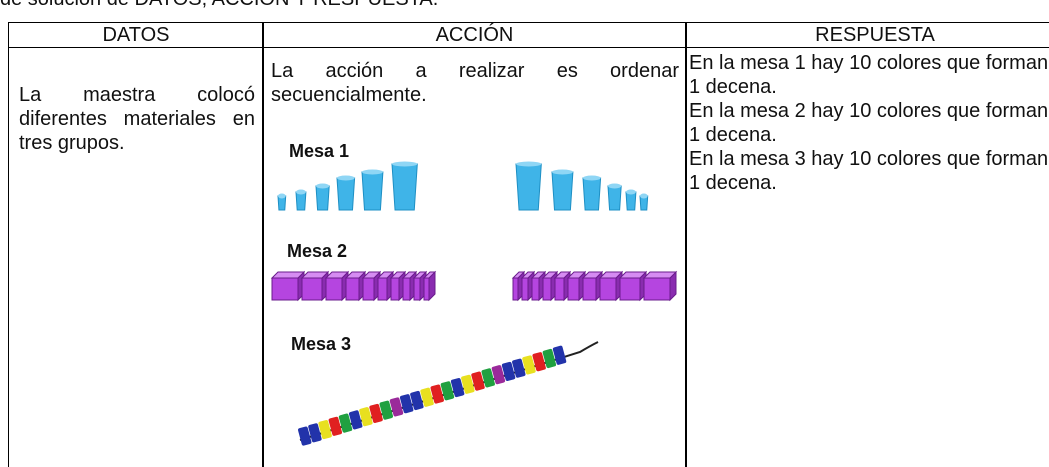  I want to click on figure-label: Mesa 1, so click(319, 151).